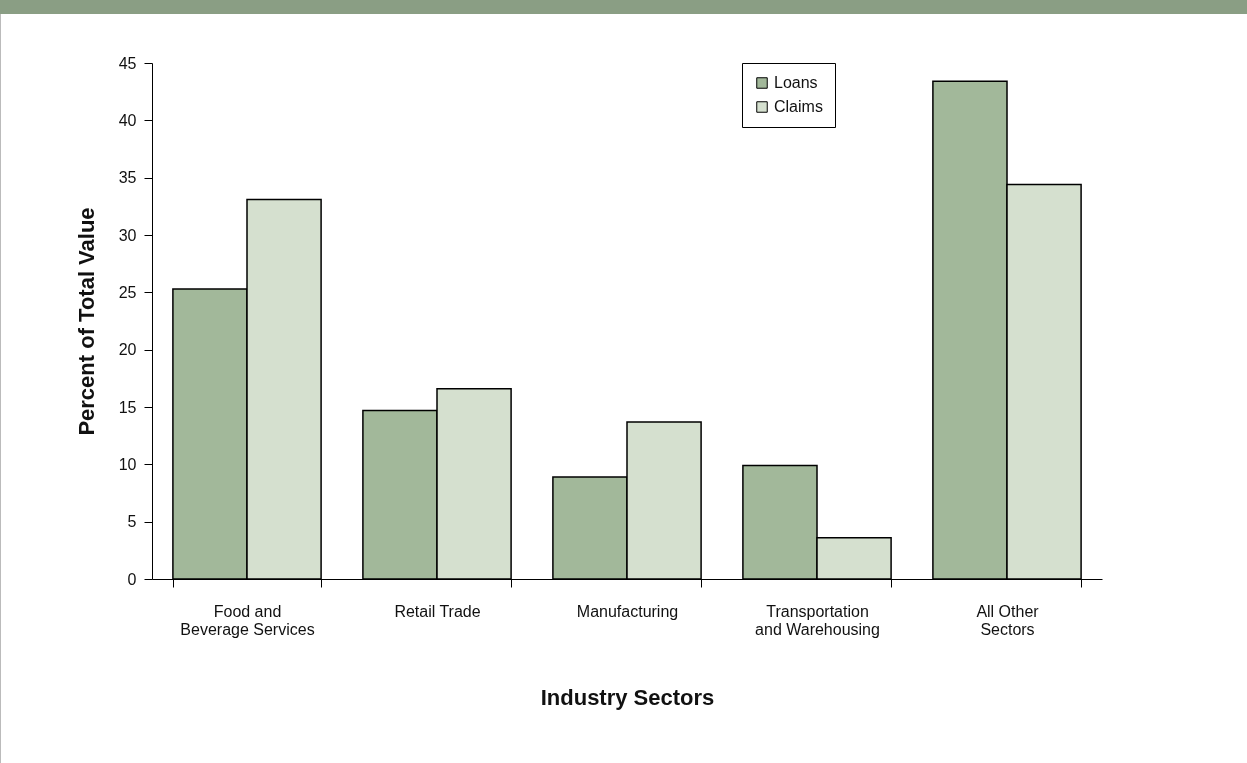 This screenshot has width=1247, height=763. Describe the element at coordinates (798, 106) in the screenshot. I see `legend-label: Claims` at that location.